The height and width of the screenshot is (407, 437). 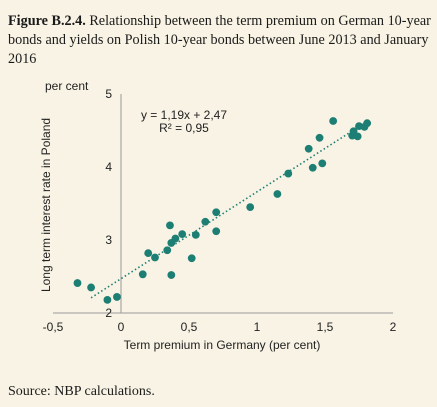 I want to click on x-tick-label: 2, so click(x=393, y=327).